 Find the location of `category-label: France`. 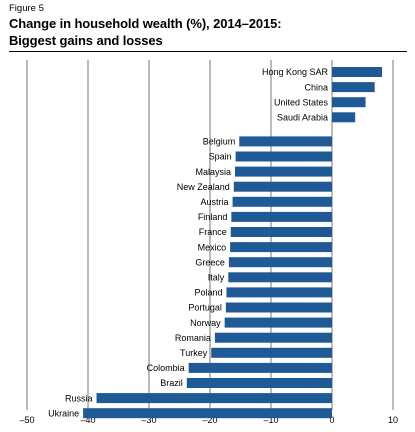

category-label: France is located at coordinates (213, 232).